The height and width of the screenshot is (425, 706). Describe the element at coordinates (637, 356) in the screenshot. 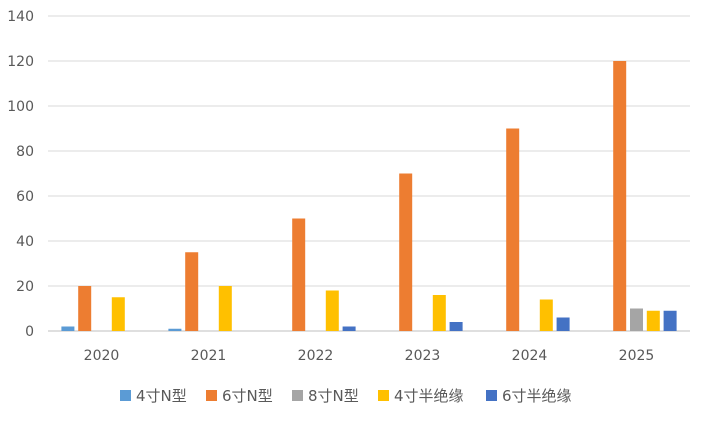

I see `x-tick-label: 2025` at that location.